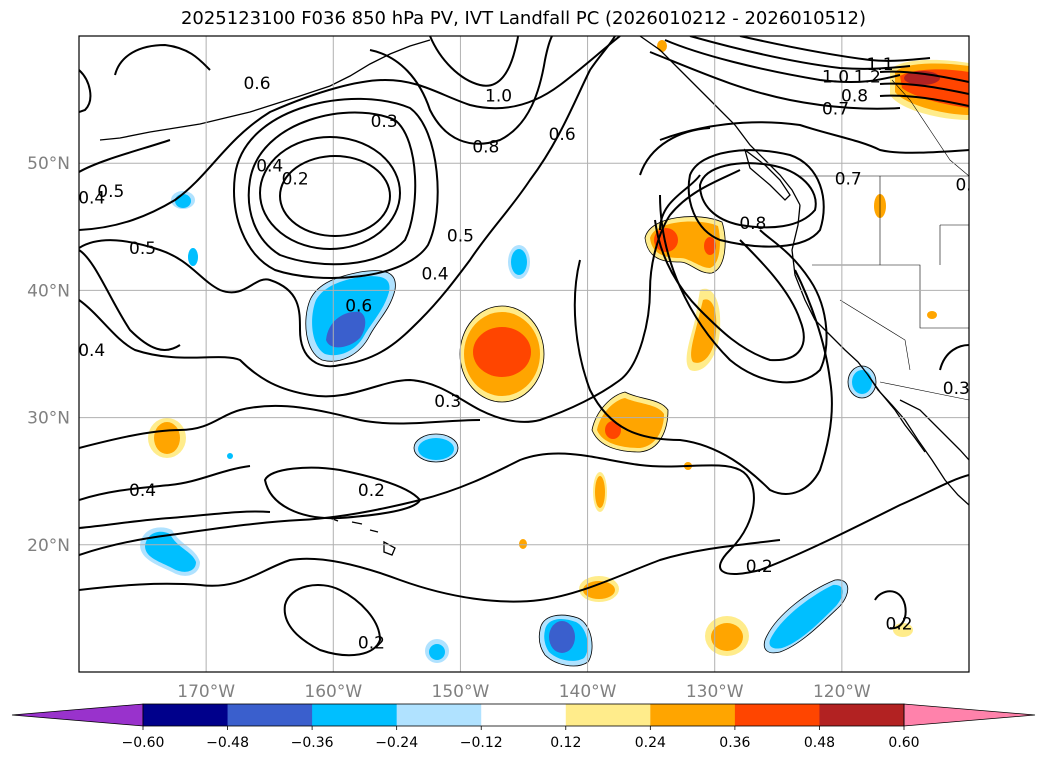 This screenshot has width=1047, height=765. Describe the element at coordinates (835, 109) in the screenshot. I see `contour-label: 0.7` at that location.